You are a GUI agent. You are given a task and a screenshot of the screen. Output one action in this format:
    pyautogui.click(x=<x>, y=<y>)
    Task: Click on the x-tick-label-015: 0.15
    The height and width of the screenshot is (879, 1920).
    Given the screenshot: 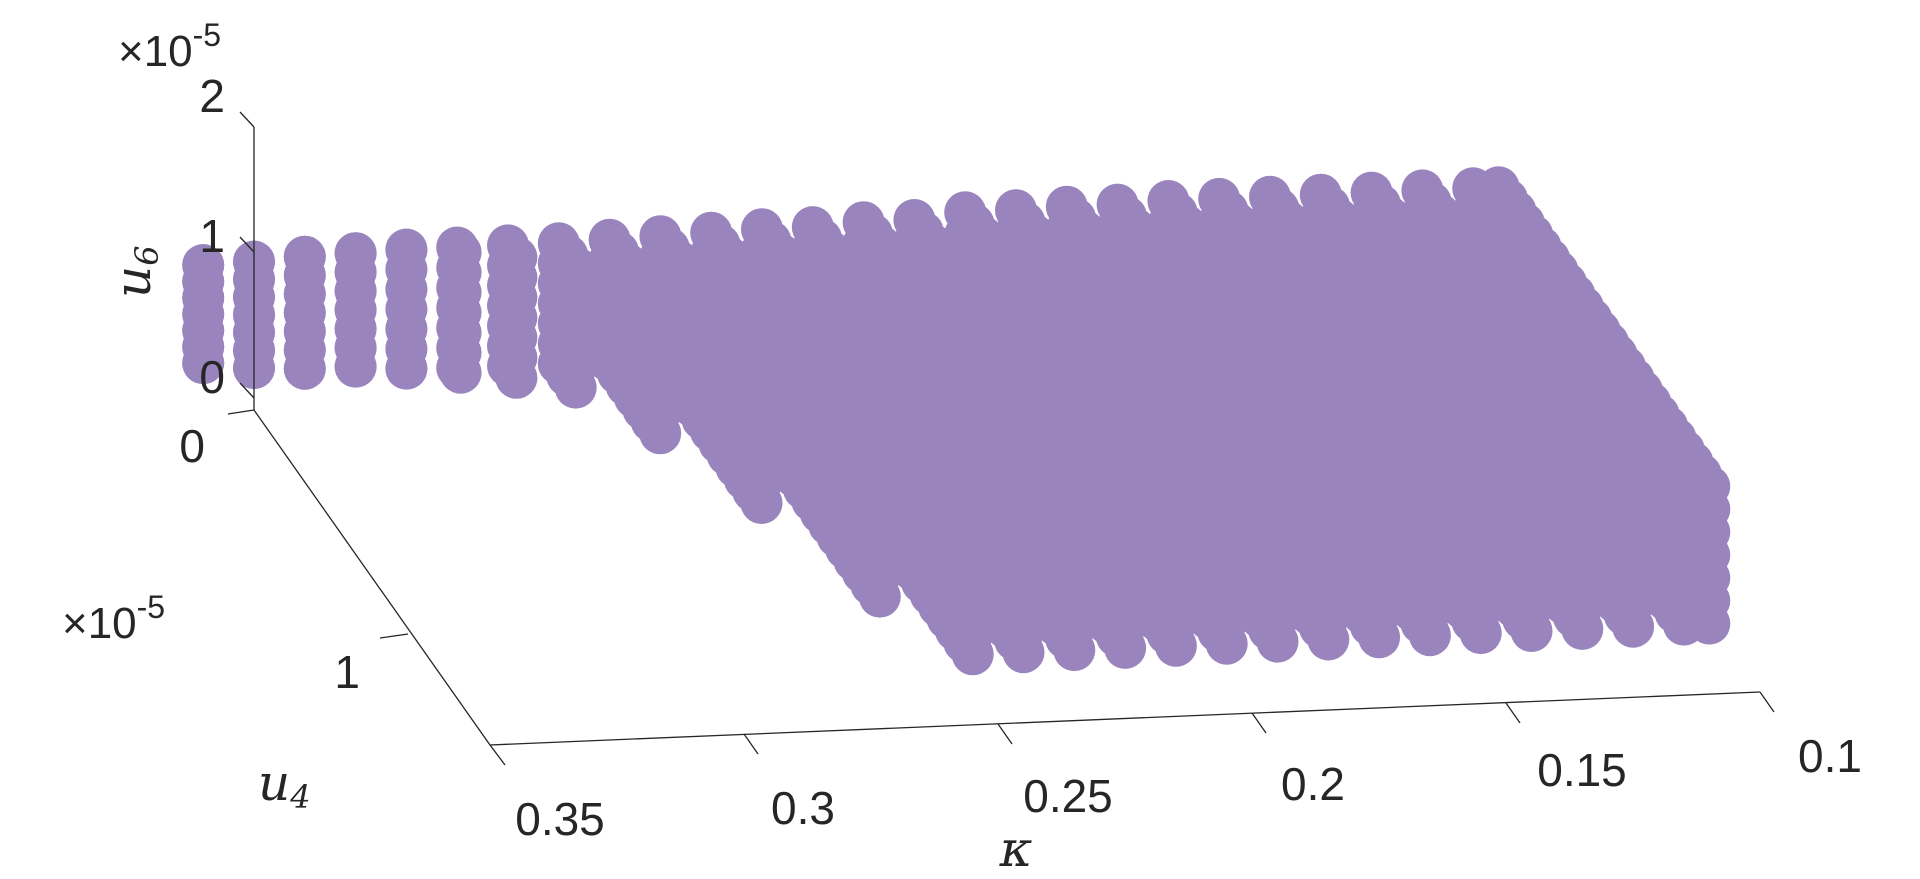 What is the action you would take?
    pyautogui.click(x=1582, y=770)
    